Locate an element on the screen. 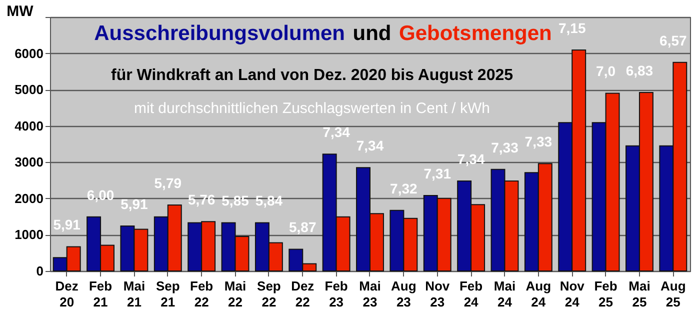 The height and width of the screenshot is (325, 700). x-tick-label: Mai 21 is located at coordinates (134, 294).